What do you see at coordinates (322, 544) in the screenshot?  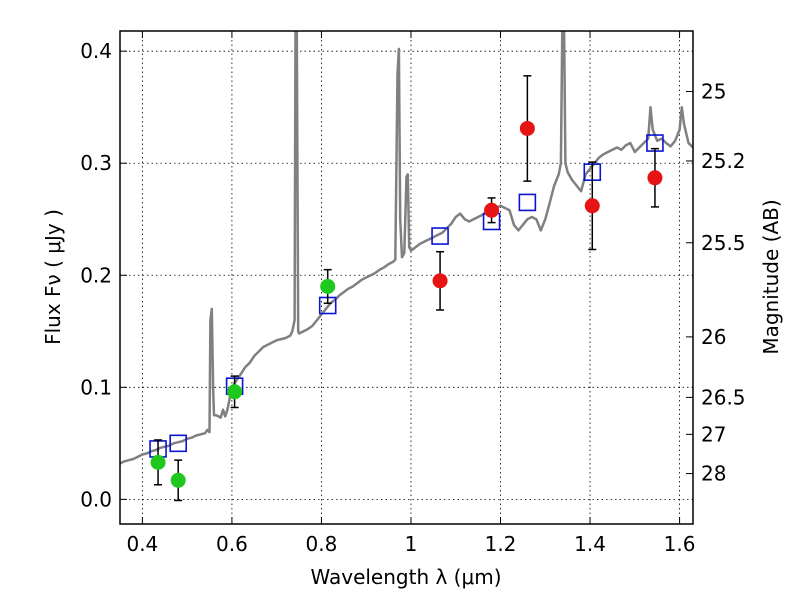 I see `x-tick-label: 0.8` at bounding box center [322, 544].